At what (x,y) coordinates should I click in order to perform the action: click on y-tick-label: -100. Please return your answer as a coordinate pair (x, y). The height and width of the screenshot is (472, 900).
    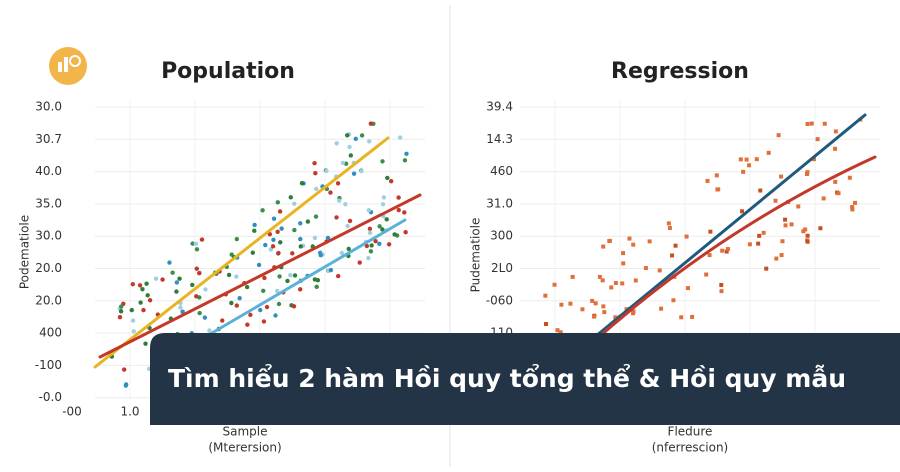
    Looking at the image, I should click on (48, 365).